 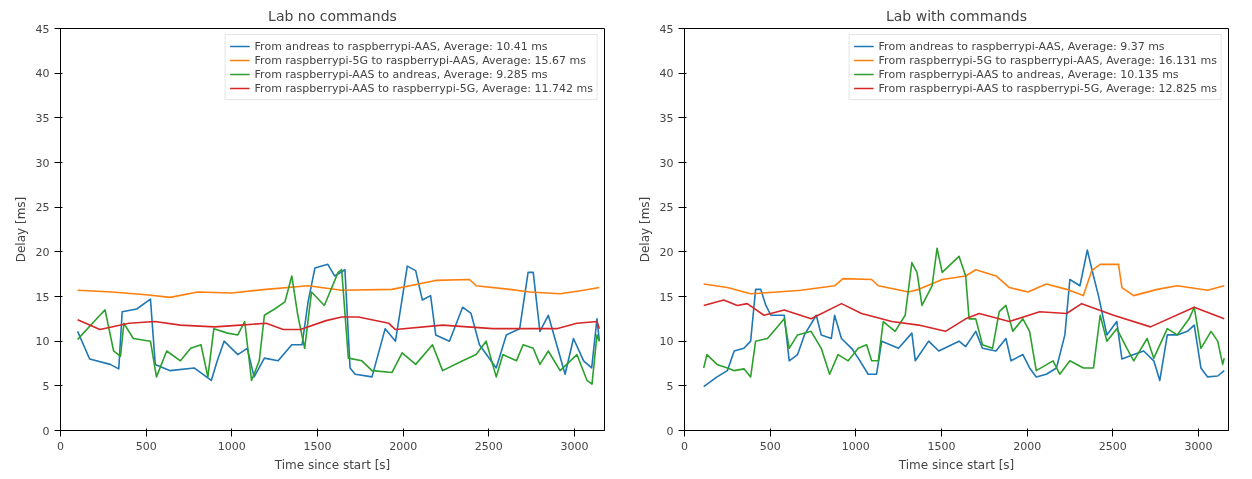 What do you see at coordinates (1047, 60) in the screenshot?
I see `legend-label: From raspberrypi-5G to raspberrypi-AAS, Average: 16.131 ms` at bounding box center [1047, 60].